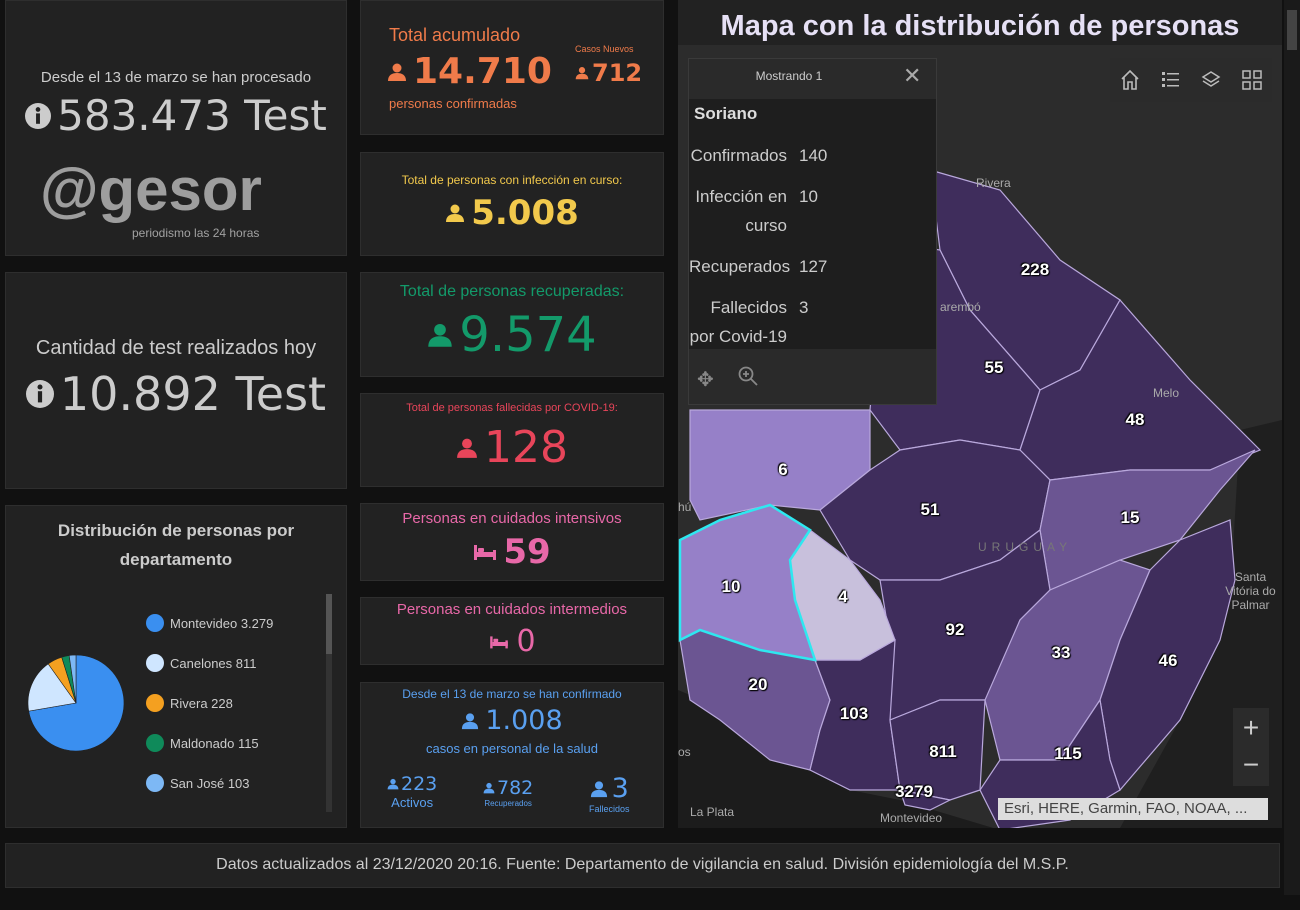  I want to click on popup-close-button: ✕, so click(912, 75).